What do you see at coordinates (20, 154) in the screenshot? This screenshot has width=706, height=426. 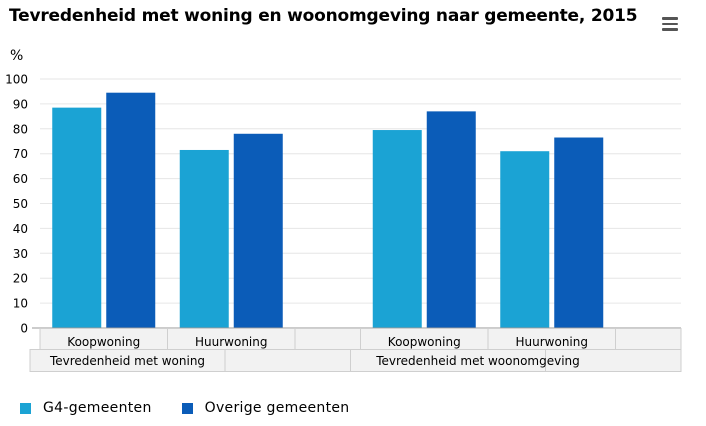 I see `y-tick-label: 70` at bounding box center [20, 154].